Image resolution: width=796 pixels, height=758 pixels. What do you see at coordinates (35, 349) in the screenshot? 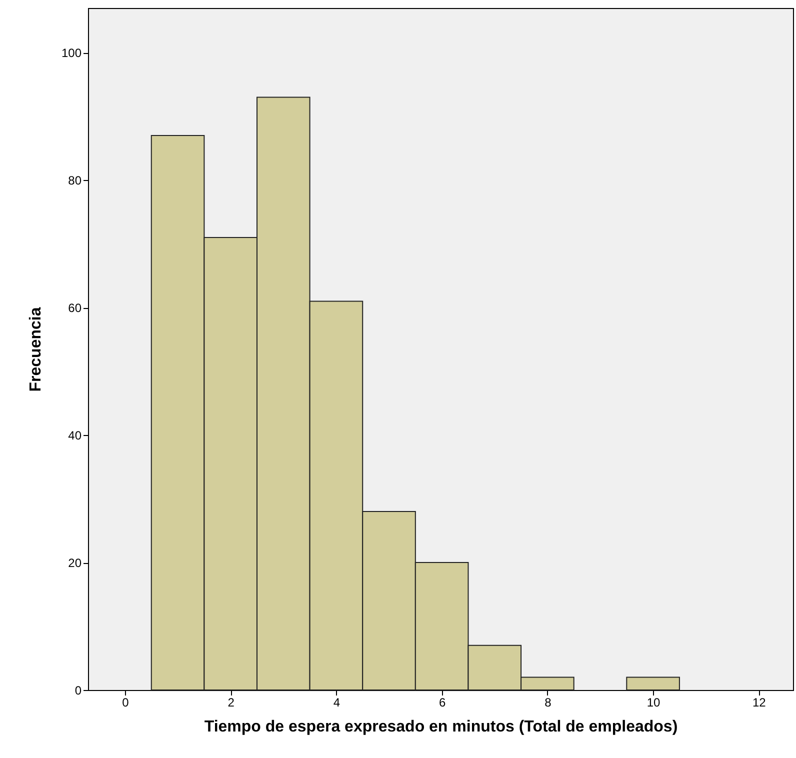
I see `y-axis-title: Frecuencia` at bounding box center [35, 349].